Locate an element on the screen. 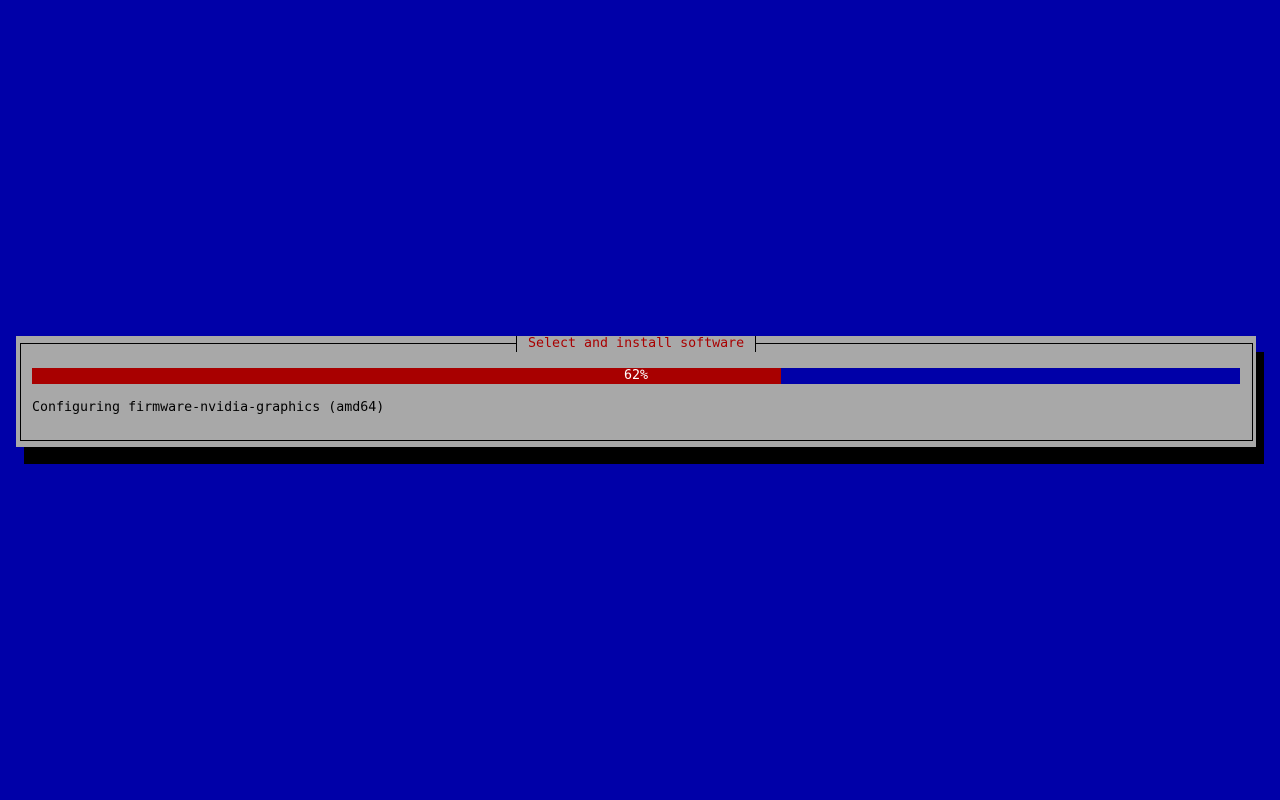 Image resolution: width=1280 pixels, height=800 pixels. dialog-shadow-bottom is located at coordinates (644, 455).